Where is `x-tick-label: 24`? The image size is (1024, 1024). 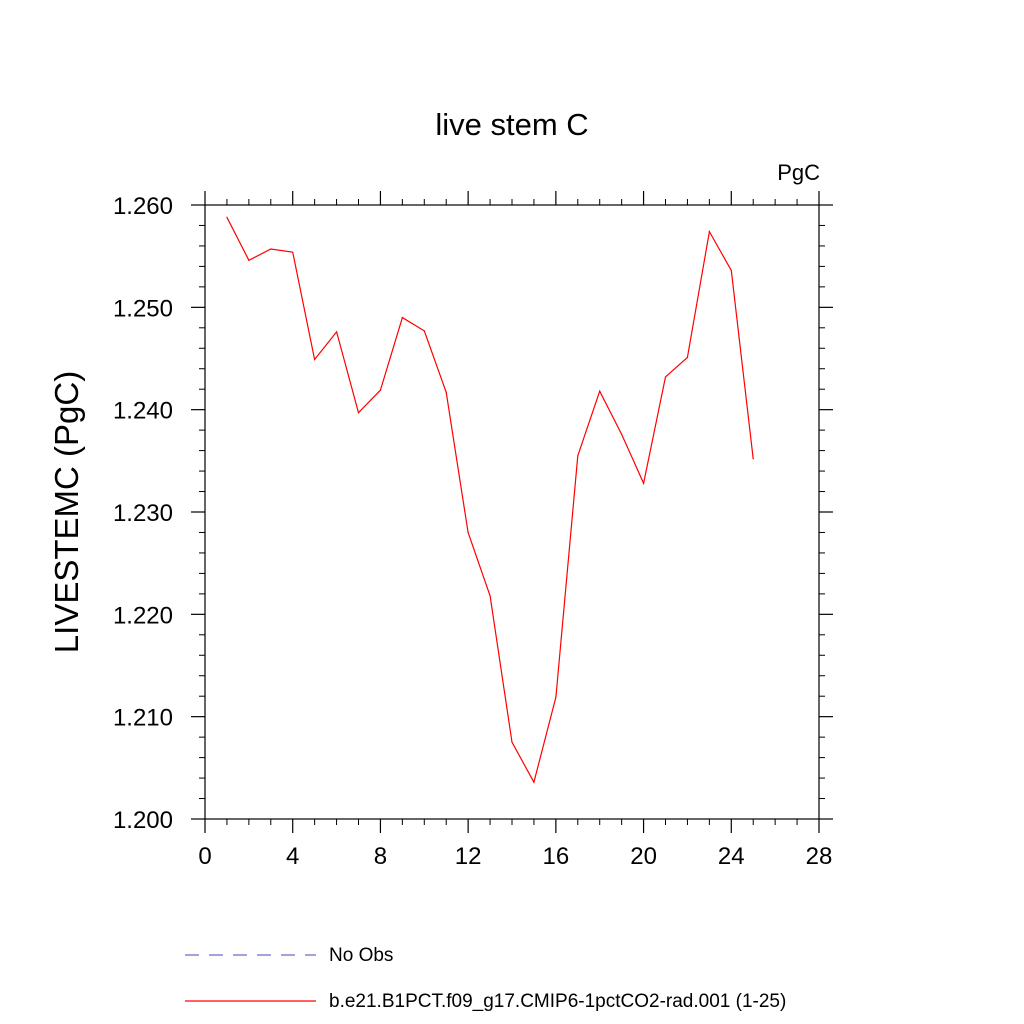
x-tick-label: 24 is located at coordinates (731, 856).